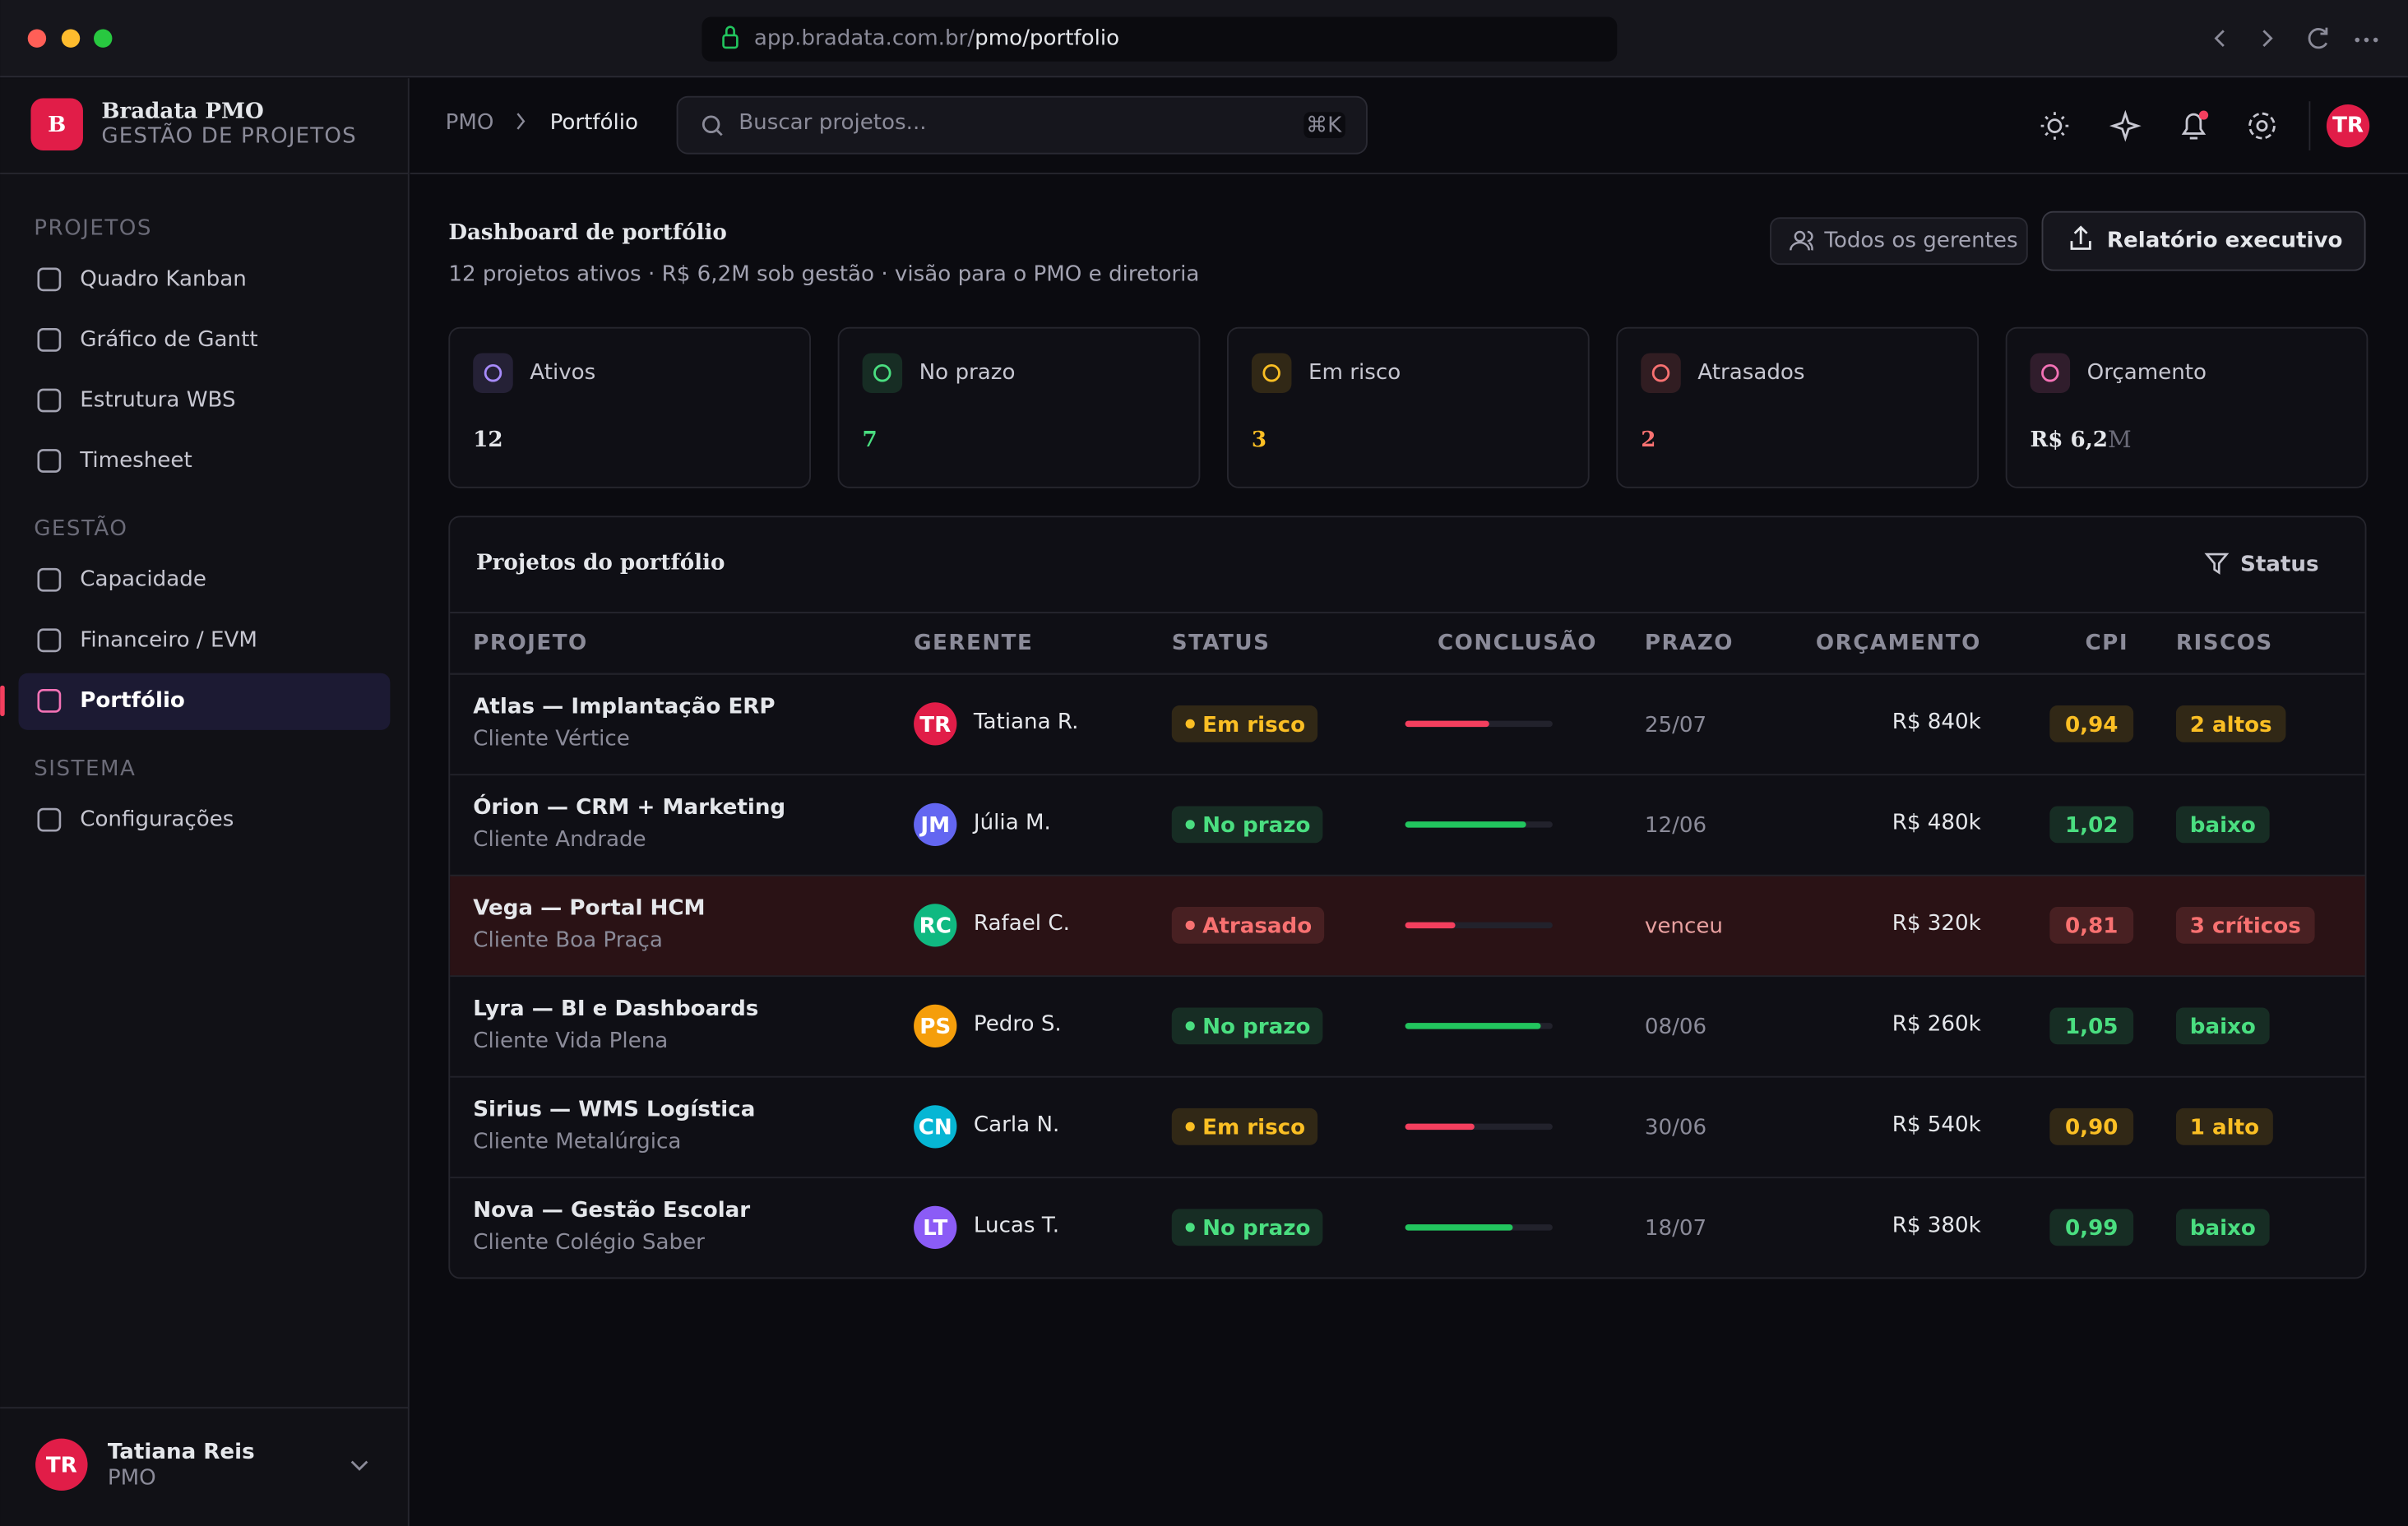 Image resolution: width=2408 pixels, height=1526 pixels. What do you see at coordinates (615, 1009) in the screenshot?
I see `project-name: Lyra — BI e Dashboards` at bounding box center [615, 1009].